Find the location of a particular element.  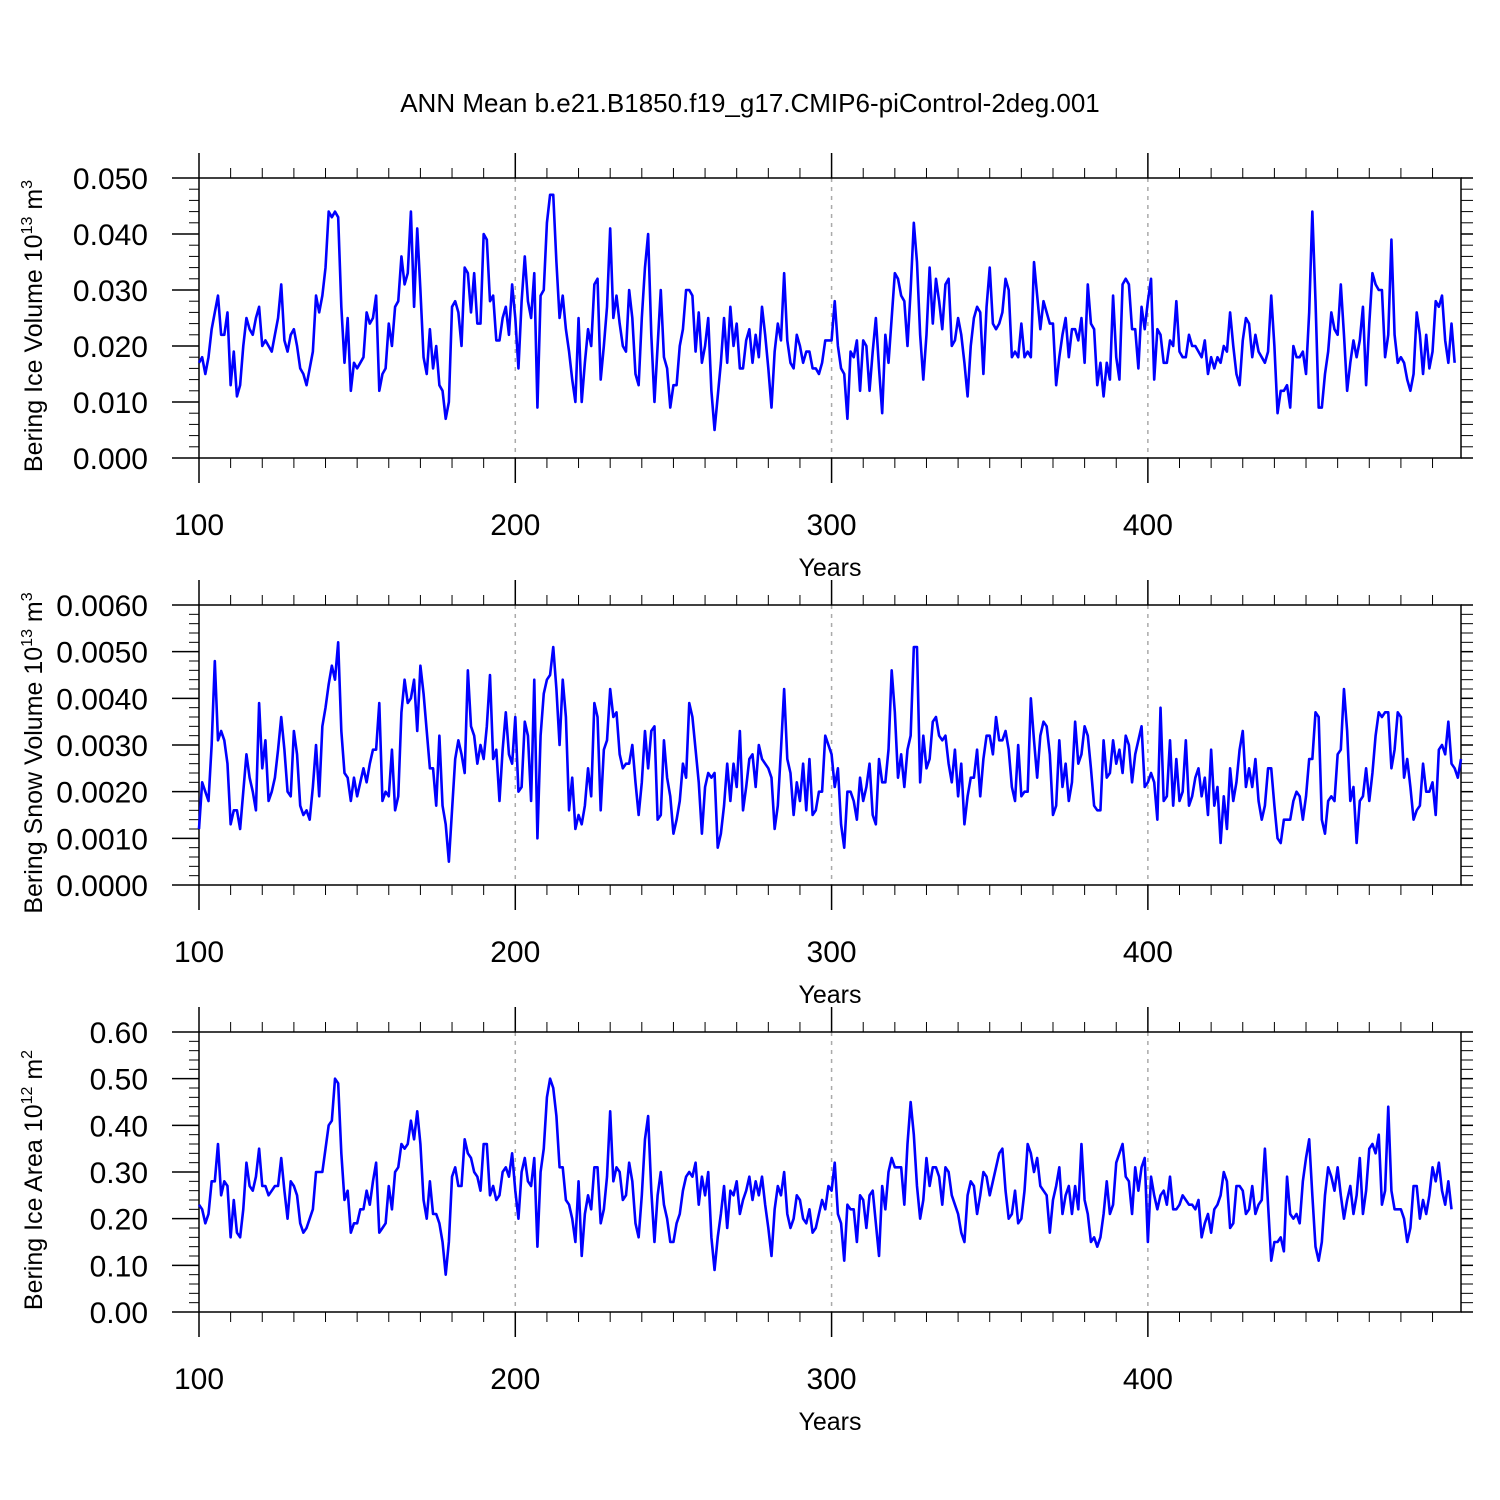

y-tick-label: 0.0030 is located at coordinates (102, 746).